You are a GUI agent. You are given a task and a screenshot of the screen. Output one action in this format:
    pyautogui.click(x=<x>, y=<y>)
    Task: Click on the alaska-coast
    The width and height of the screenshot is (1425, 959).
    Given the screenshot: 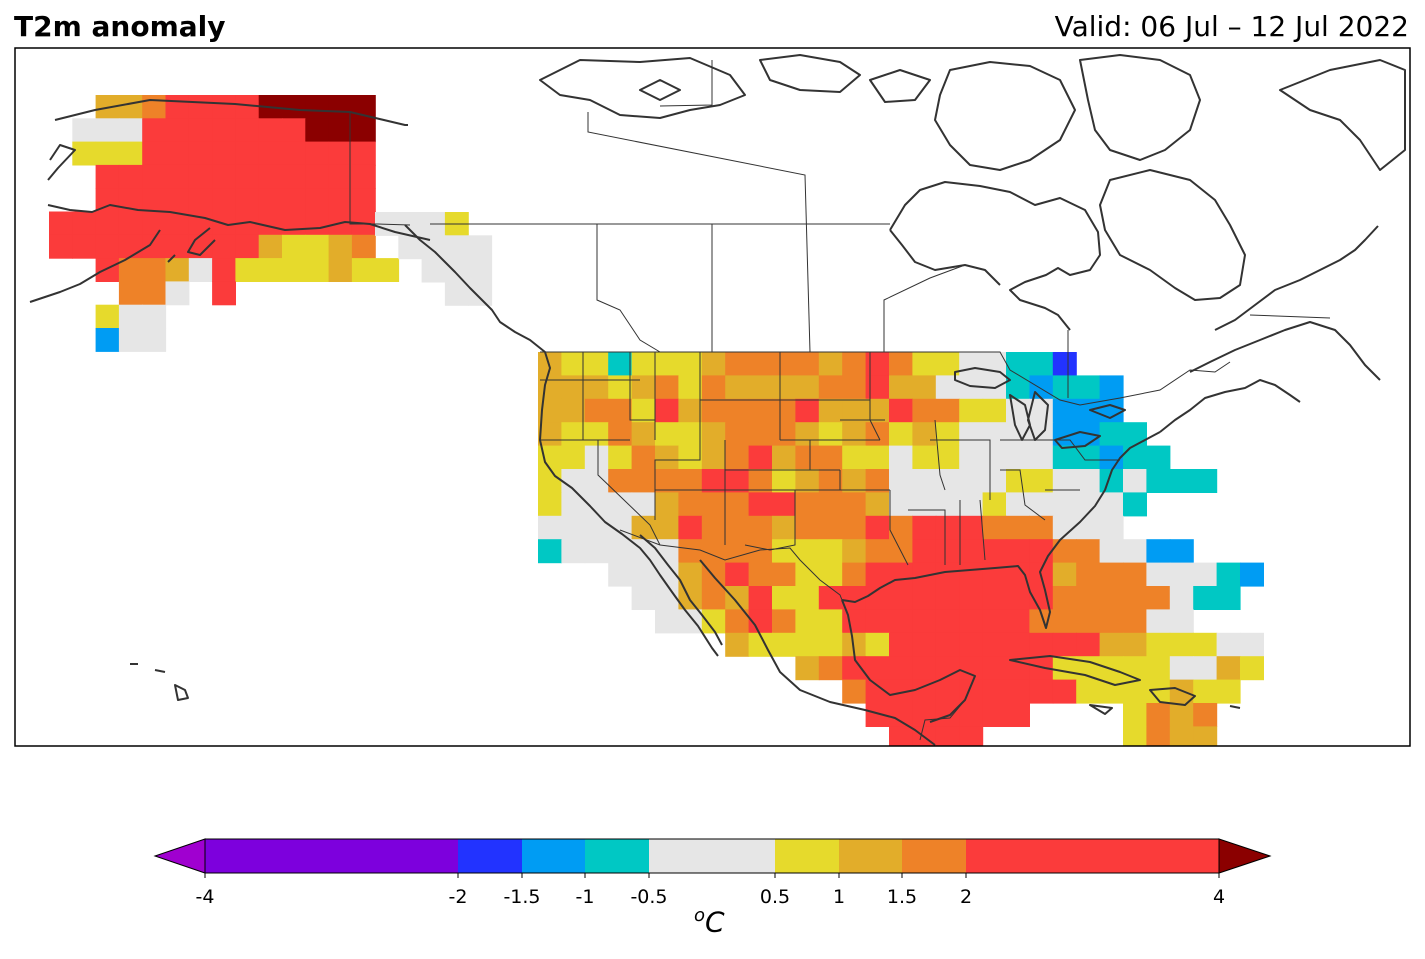 What is the action you would take?
    pyautogui.click(x=230, y=201)
    